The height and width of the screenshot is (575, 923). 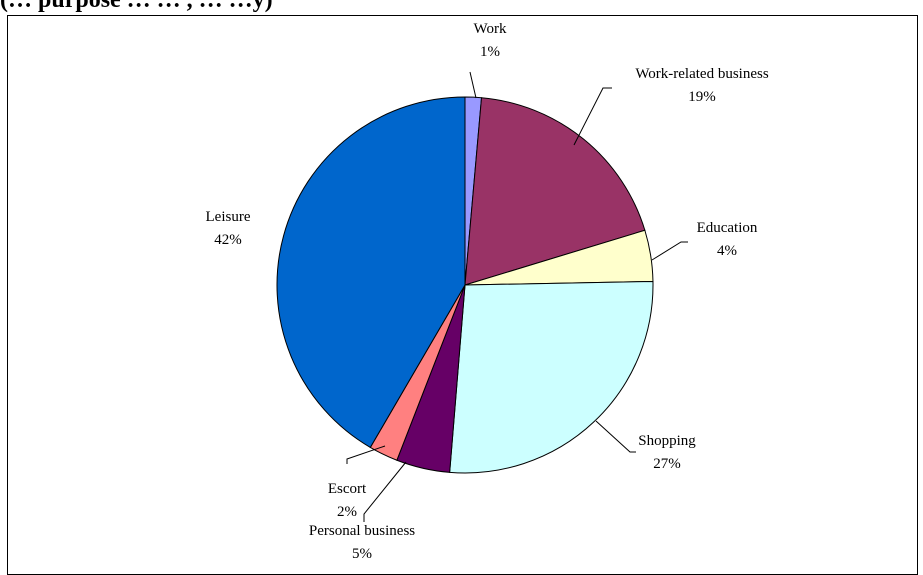 What do you see at coordinates (551, 377) in the screenshot?
I see `pie-slice-shopping` at bounding box center [551, 377].